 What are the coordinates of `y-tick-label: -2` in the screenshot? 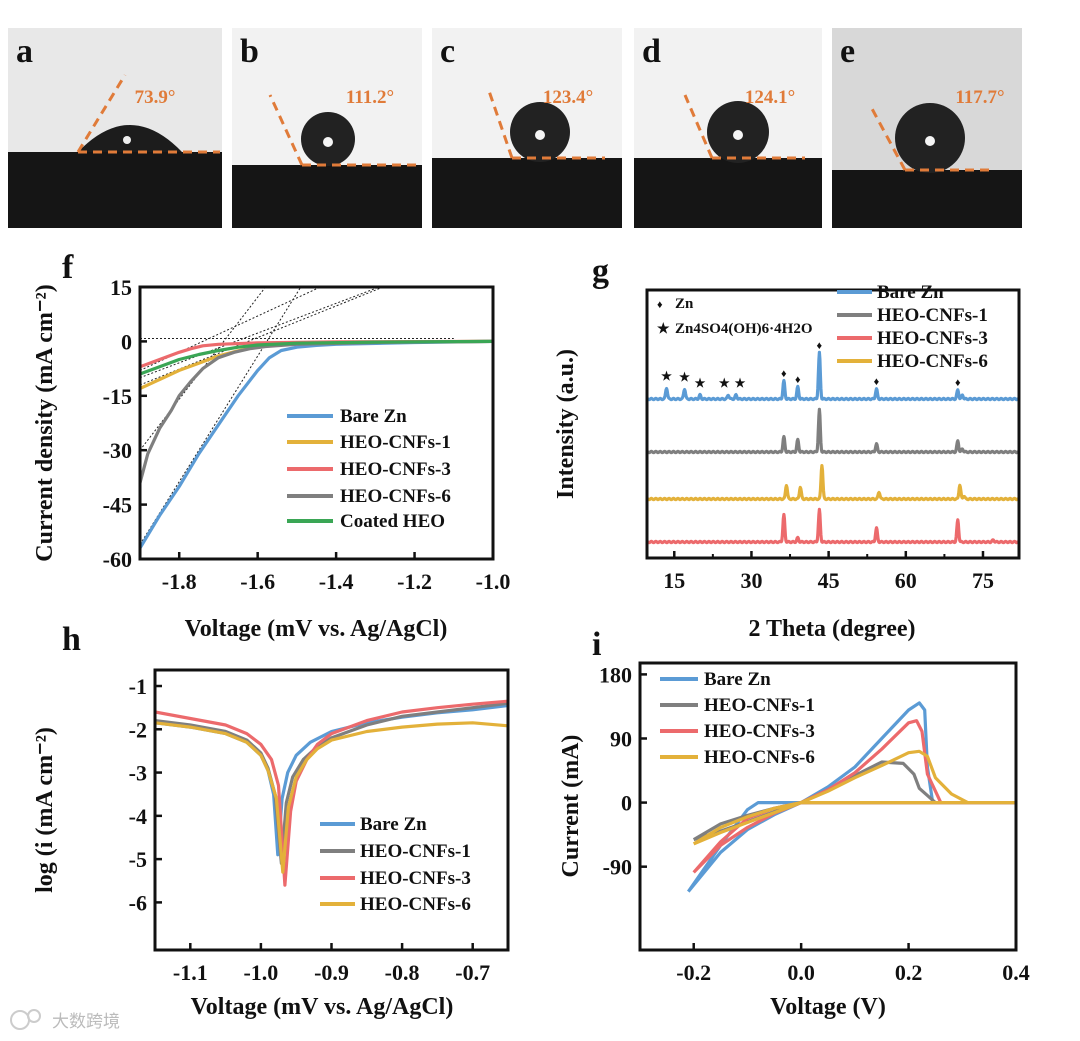 It's located at (138, 729).